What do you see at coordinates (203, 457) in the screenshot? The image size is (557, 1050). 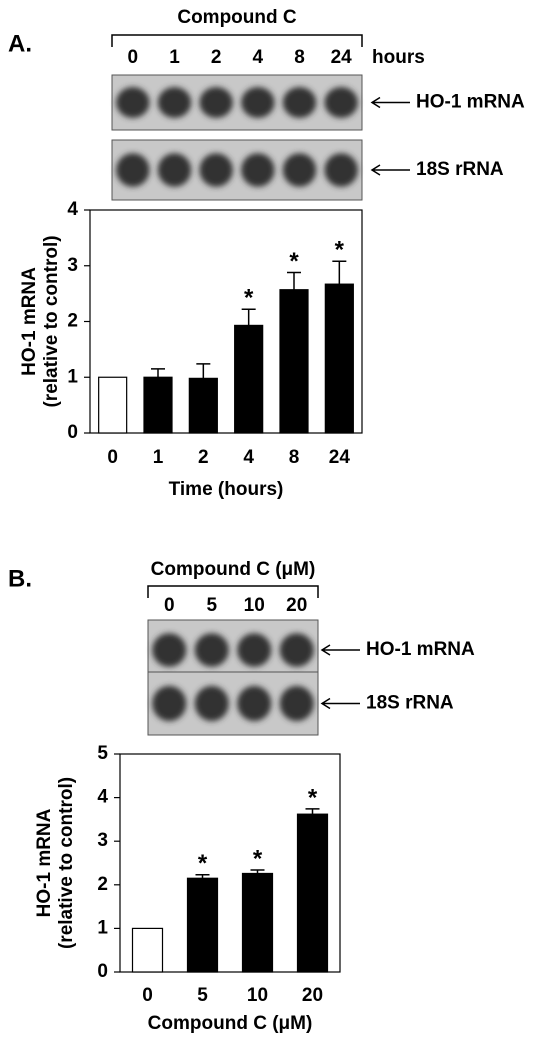 I see `x-tick-label: 2` at bounding box center [203, 457].